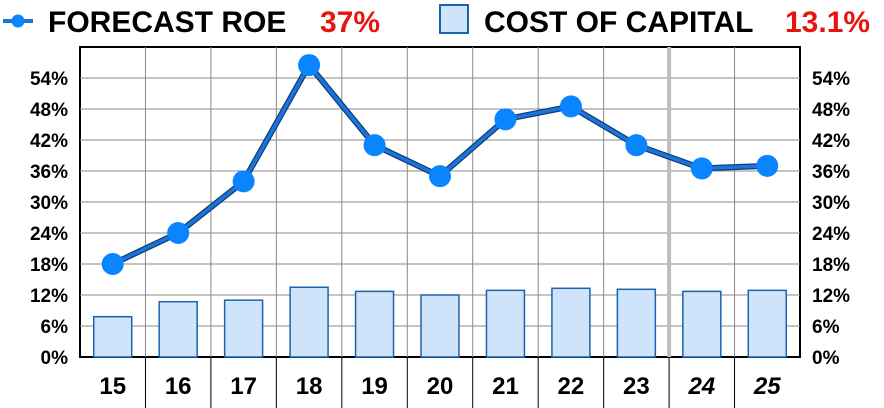 This screenshot has height=408, width=884. What do you see at coordinates (55, 358) in the screenshot?
I see `y-tick-left: 0%` at bounding box center [55, 358].